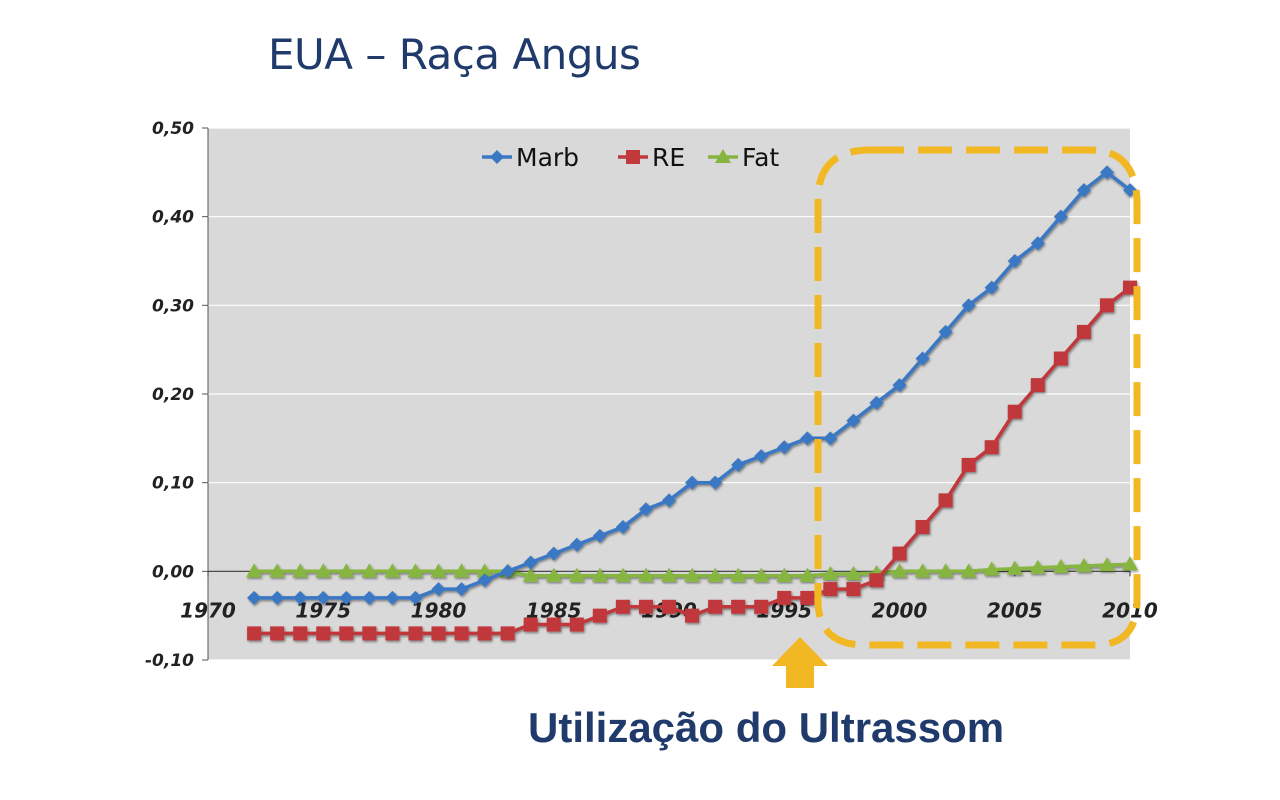 This screenshot has width=1280, height=800. I want to click on y-tick-label: 0,50, so click(173, 129).